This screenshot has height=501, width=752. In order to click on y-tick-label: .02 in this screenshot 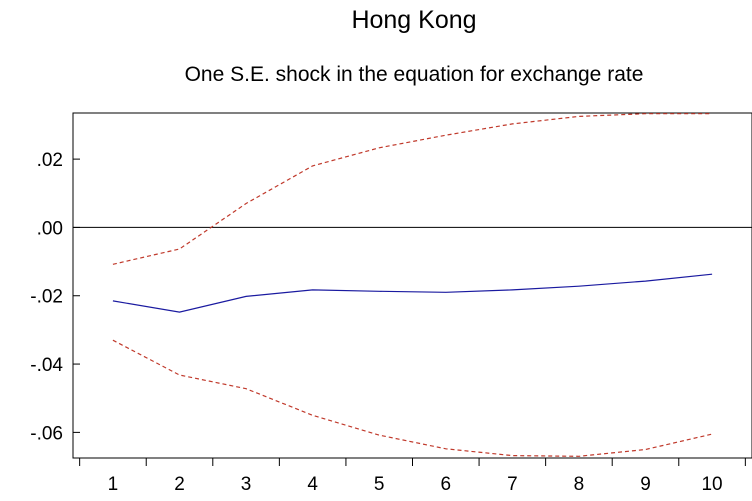, I will do `click(50, 160)`.